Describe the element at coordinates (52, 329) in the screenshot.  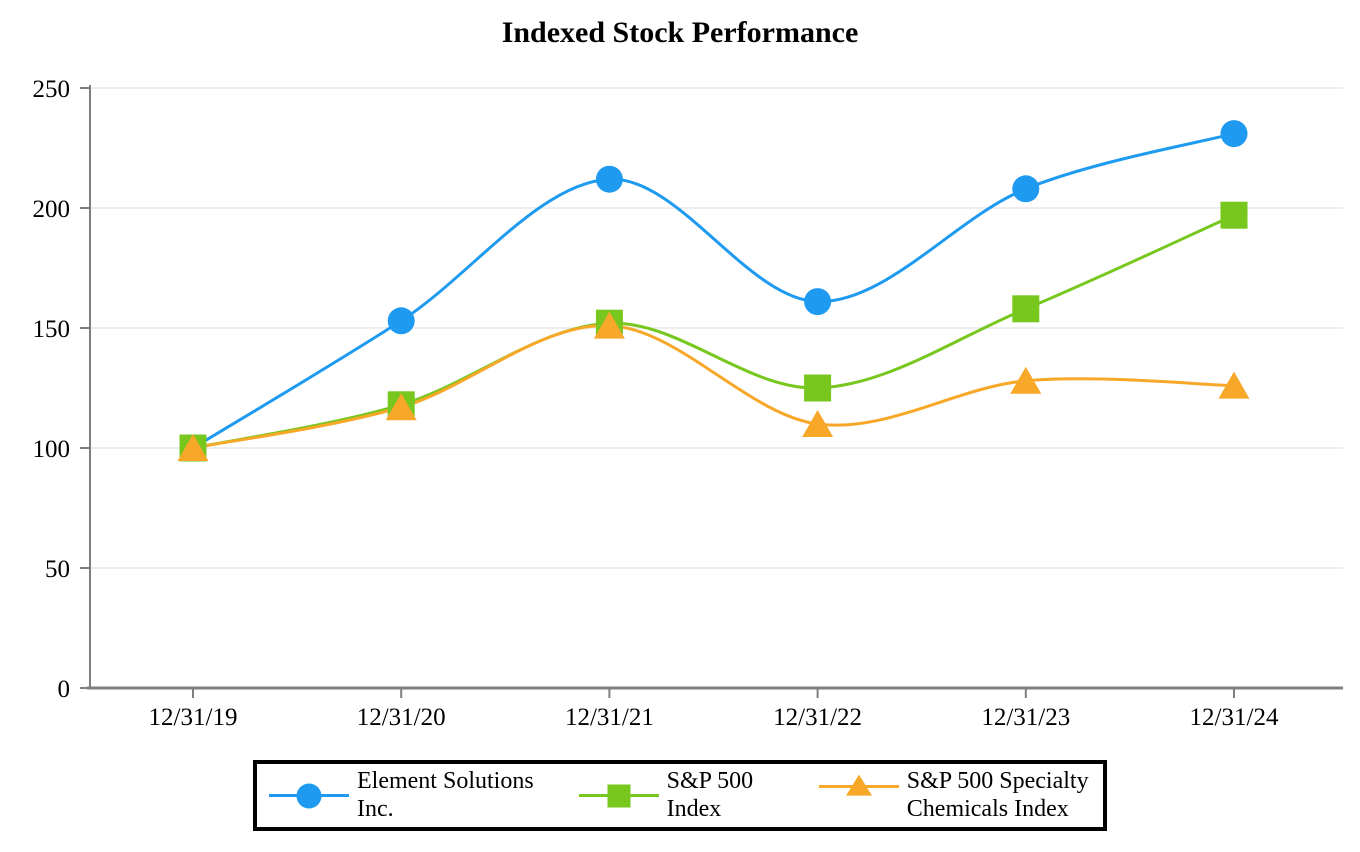
I see `y-axis-tick-label: 150` at that location.